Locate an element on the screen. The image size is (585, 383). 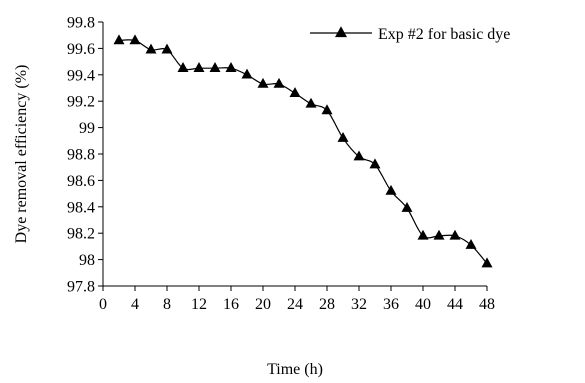
x-tick-label: 20 is located at coordinates (263, 304).